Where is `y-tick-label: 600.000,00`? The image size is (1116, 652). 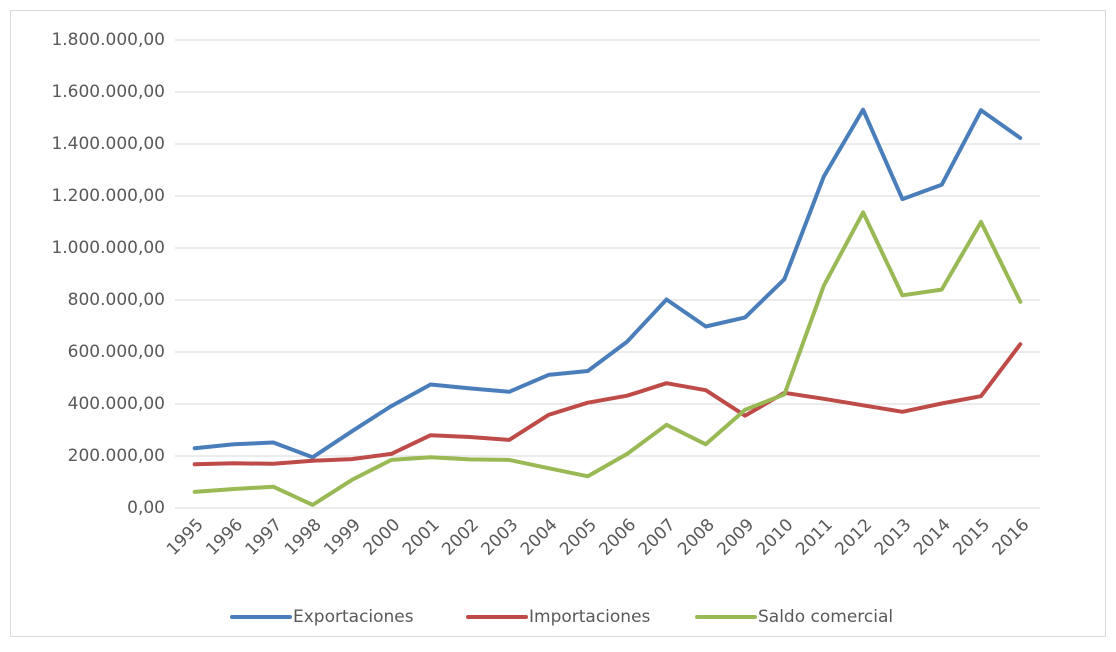
y-tick-label: 600.000,00 is located at coordinates (116, 352).